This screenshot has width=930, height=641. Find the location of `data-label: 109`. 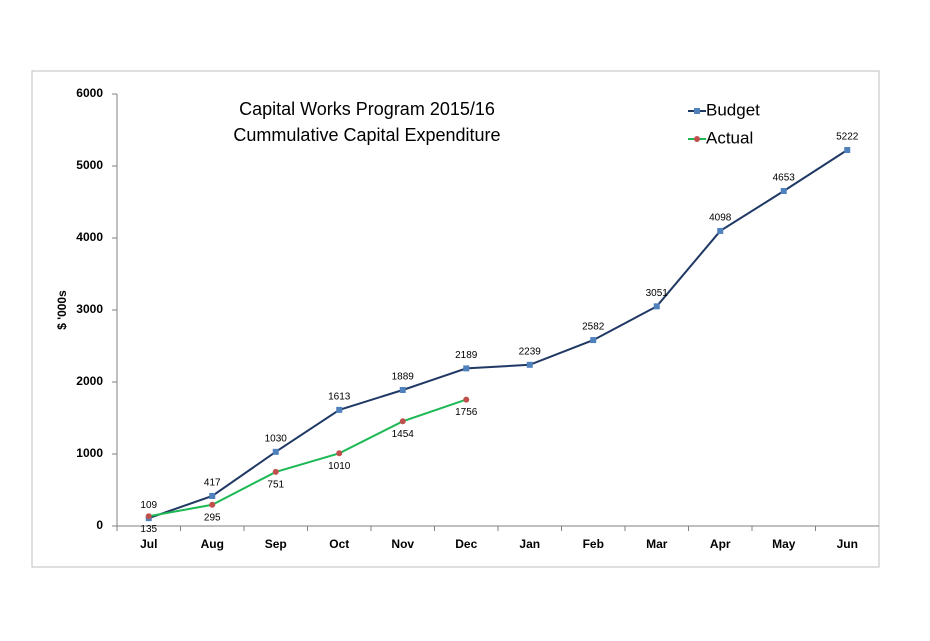

data-label: 109 is located at coordinates (148, 505).